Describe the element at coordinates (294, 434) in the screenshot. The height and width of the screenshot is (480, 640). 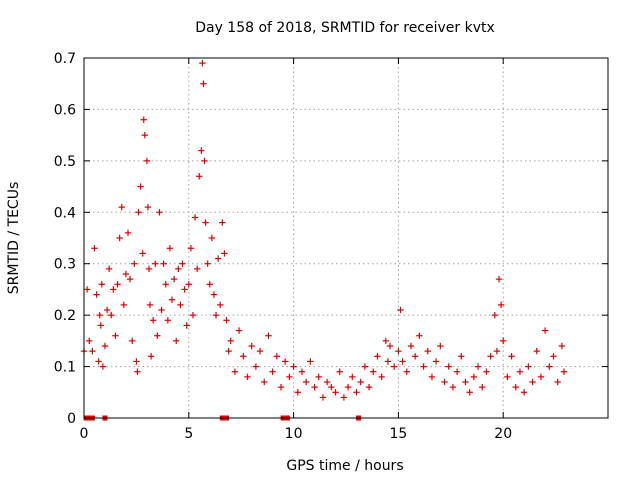
I see `x-tick-label: 10` at that location.